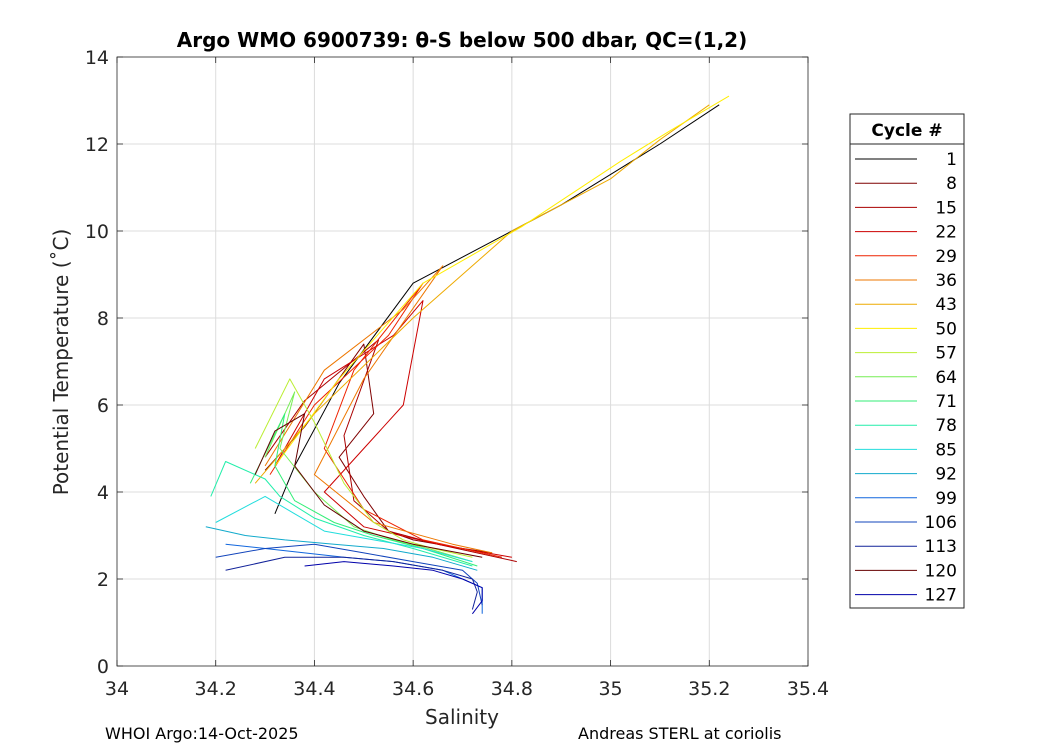 This screenshot has height=750, width=1050. Describe the element at coordinates (216, 689) in the screenshot. I see `x-tick-label: 34.2` at that location.